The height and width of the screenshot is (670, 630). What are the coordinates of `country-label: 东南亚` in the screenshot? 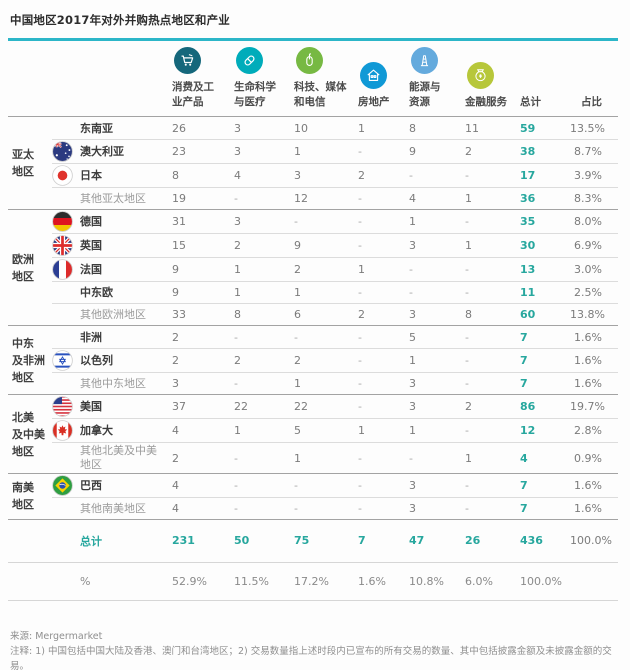 It's located at (96, 128).